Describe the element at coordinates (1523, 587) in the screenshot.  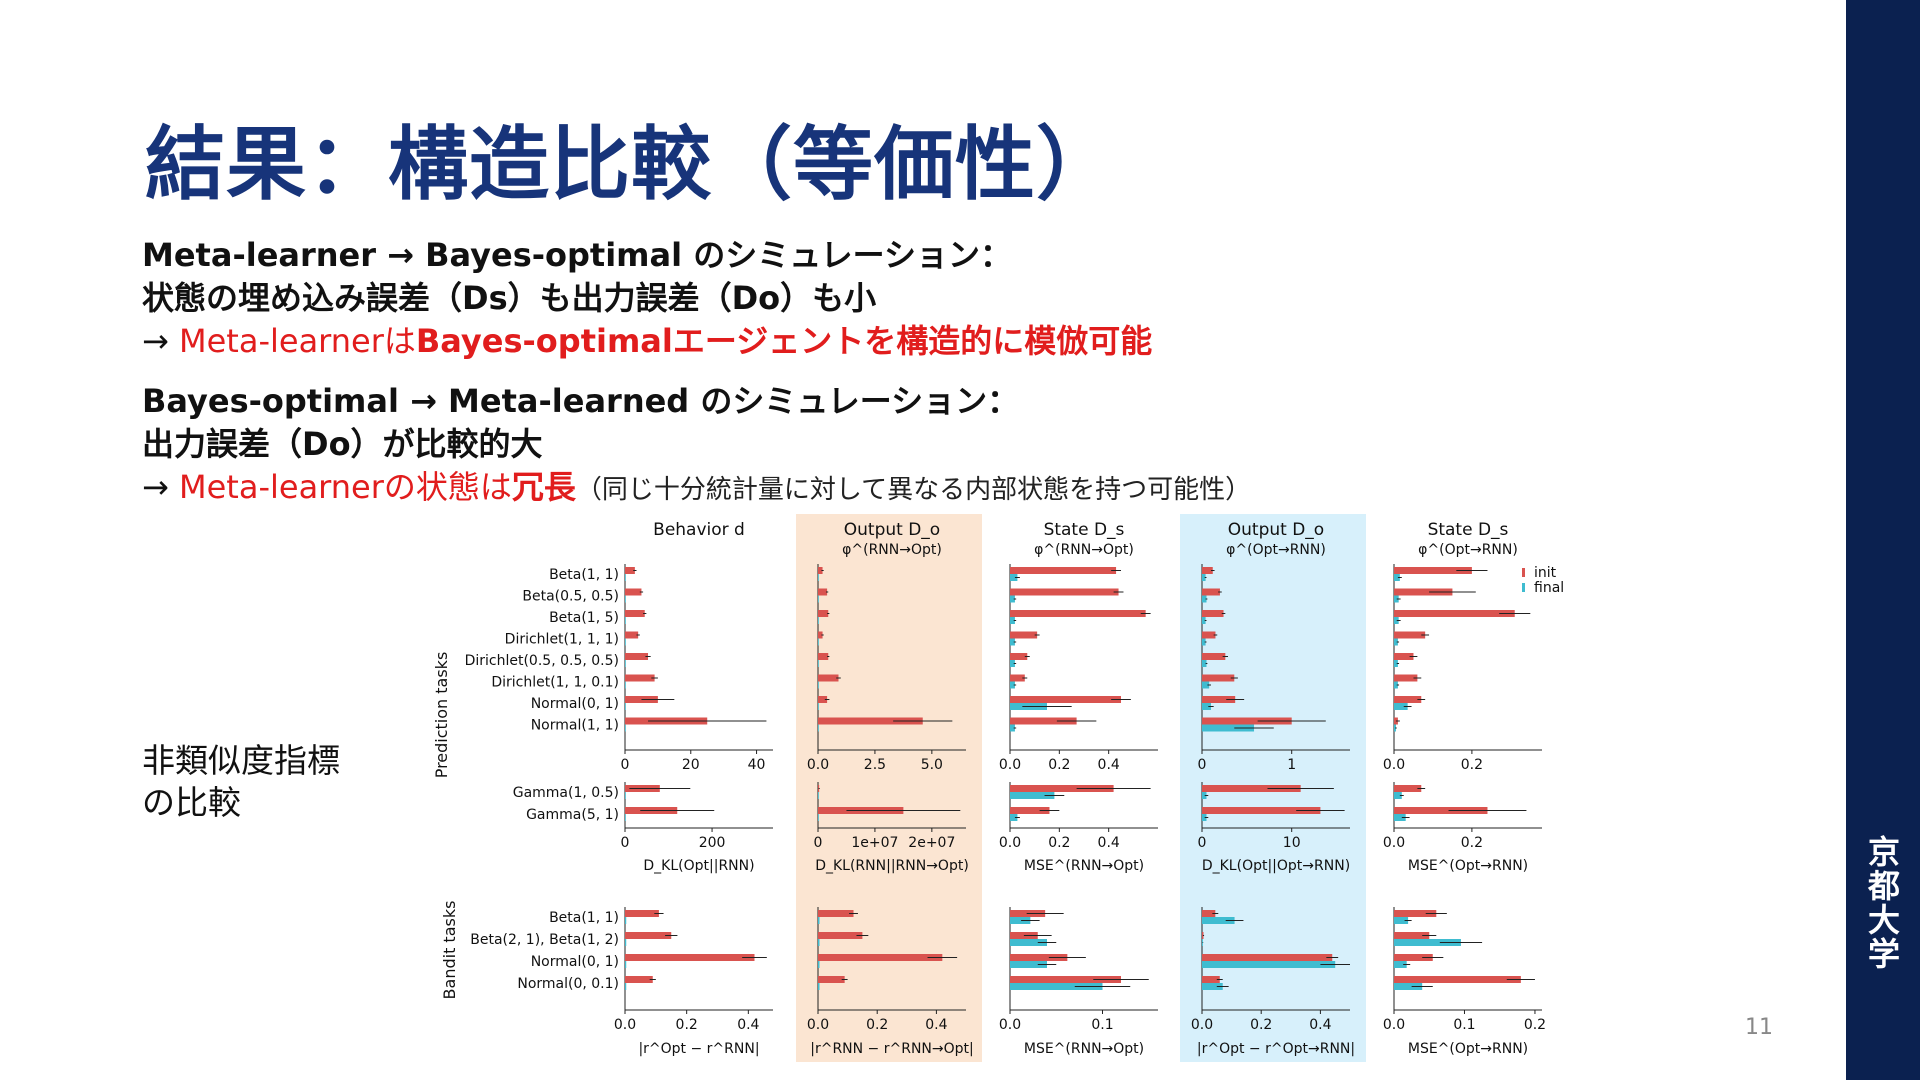
I see `legend-swatch` at that location.